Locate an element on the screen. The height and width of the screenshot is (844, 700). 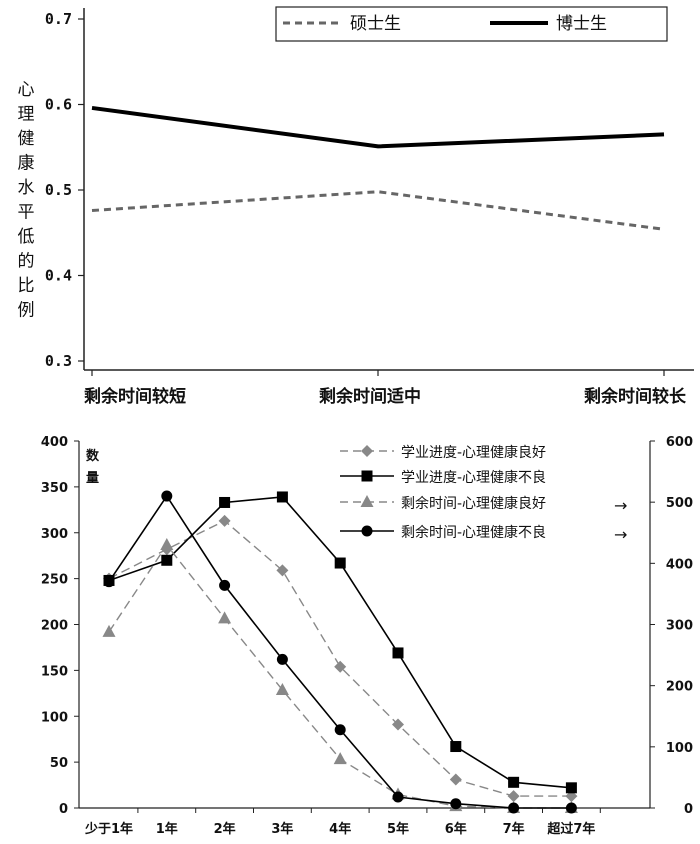
bottom-legend-label-1: 学业进度-心理健康良好 is located at coordinates (473, 452).